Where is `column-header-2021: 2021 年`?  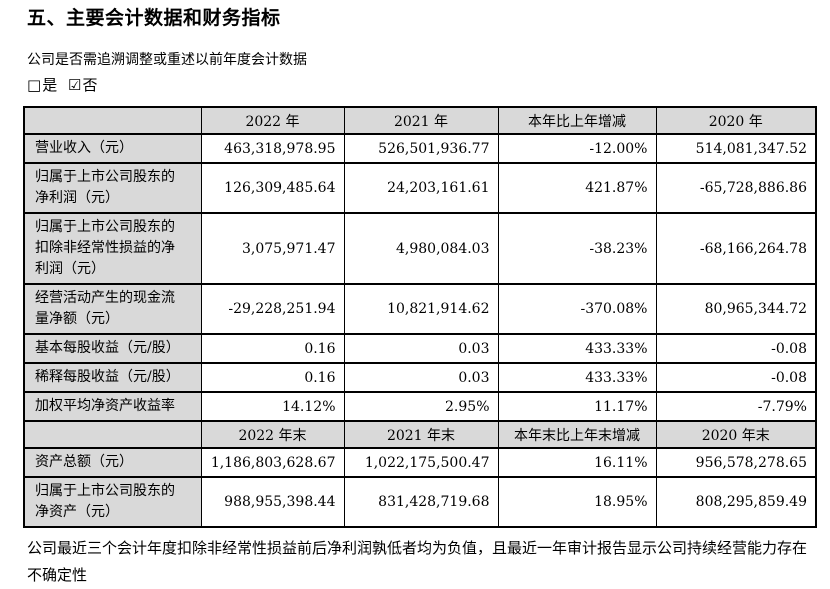 column-header-2021: 2021 年 is located at coordinates (421, 120).